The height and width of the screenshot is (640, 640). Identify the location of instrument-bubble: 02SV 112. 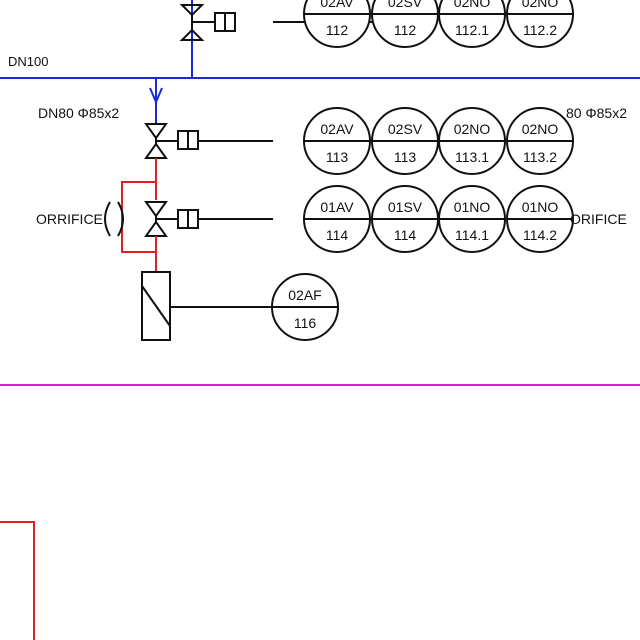
(405, 24).